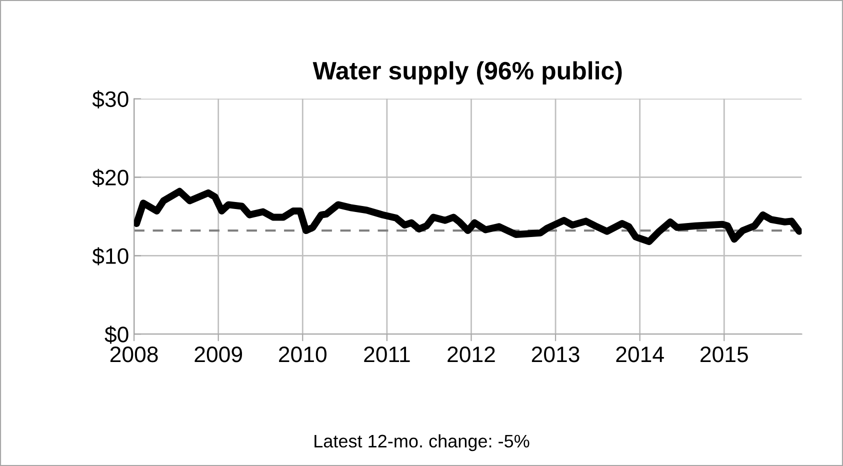 The image size is (843, 466). What do you see at coordinates (134, 354) in the screenshot?
I see `x-tick-label: 2008` at bounding box center [134, 354].